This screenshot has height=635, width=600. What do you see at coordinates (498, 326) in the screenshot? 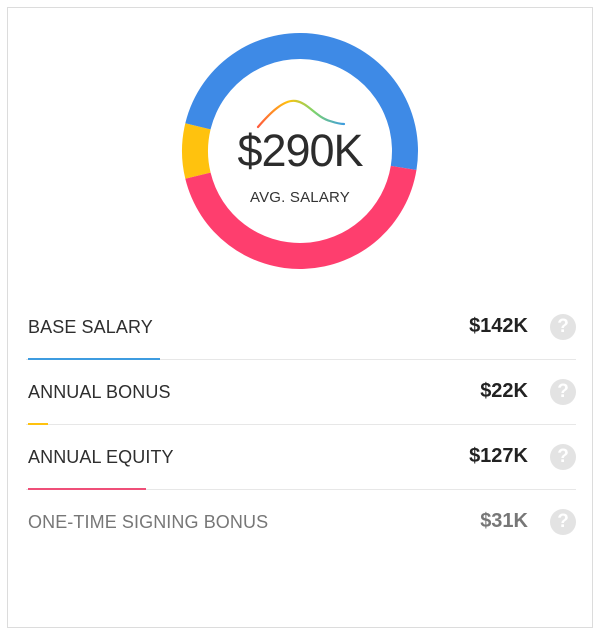
I see `base-salary-value: $142K` at bounding box center [498, 326].